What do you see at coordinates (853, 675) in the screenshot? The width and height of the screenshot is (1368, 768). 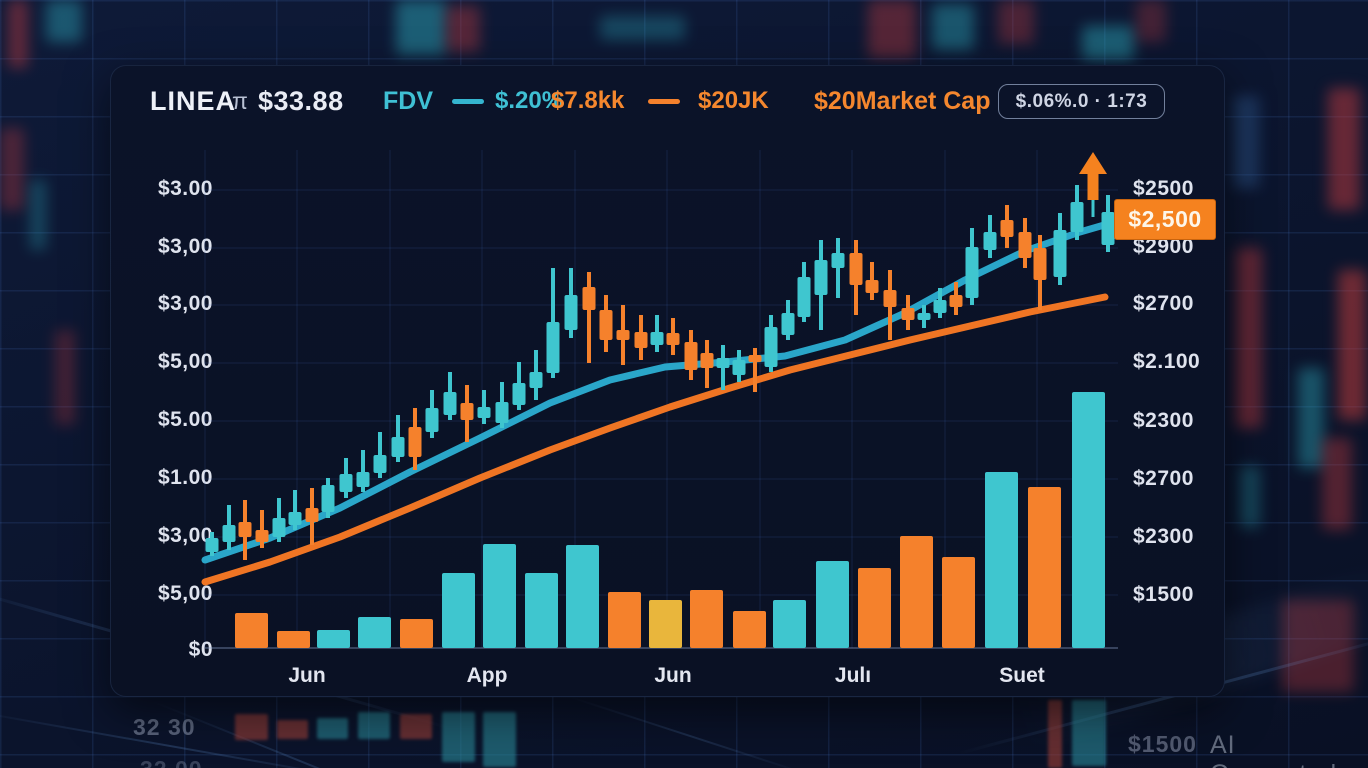 I see `x-axis-label: Julı` at bounding box center [853, 675].